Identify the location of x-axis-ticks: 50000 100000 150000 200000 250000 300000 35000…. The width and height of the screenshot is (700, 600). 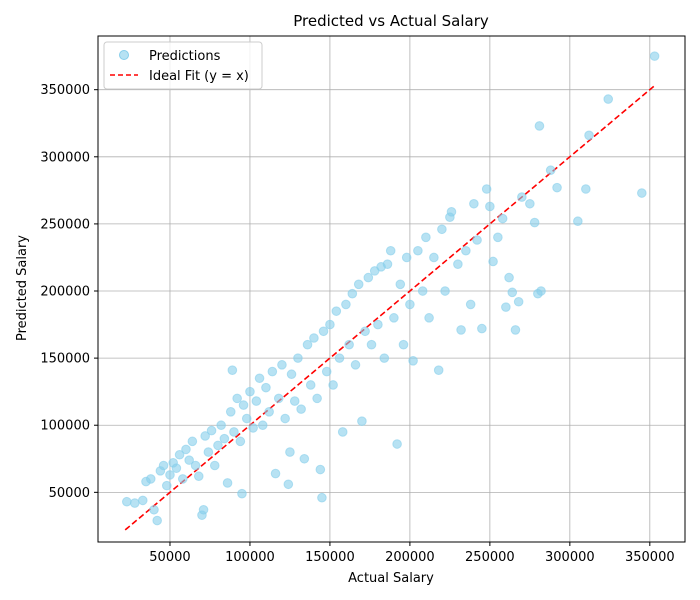
(412, 553).